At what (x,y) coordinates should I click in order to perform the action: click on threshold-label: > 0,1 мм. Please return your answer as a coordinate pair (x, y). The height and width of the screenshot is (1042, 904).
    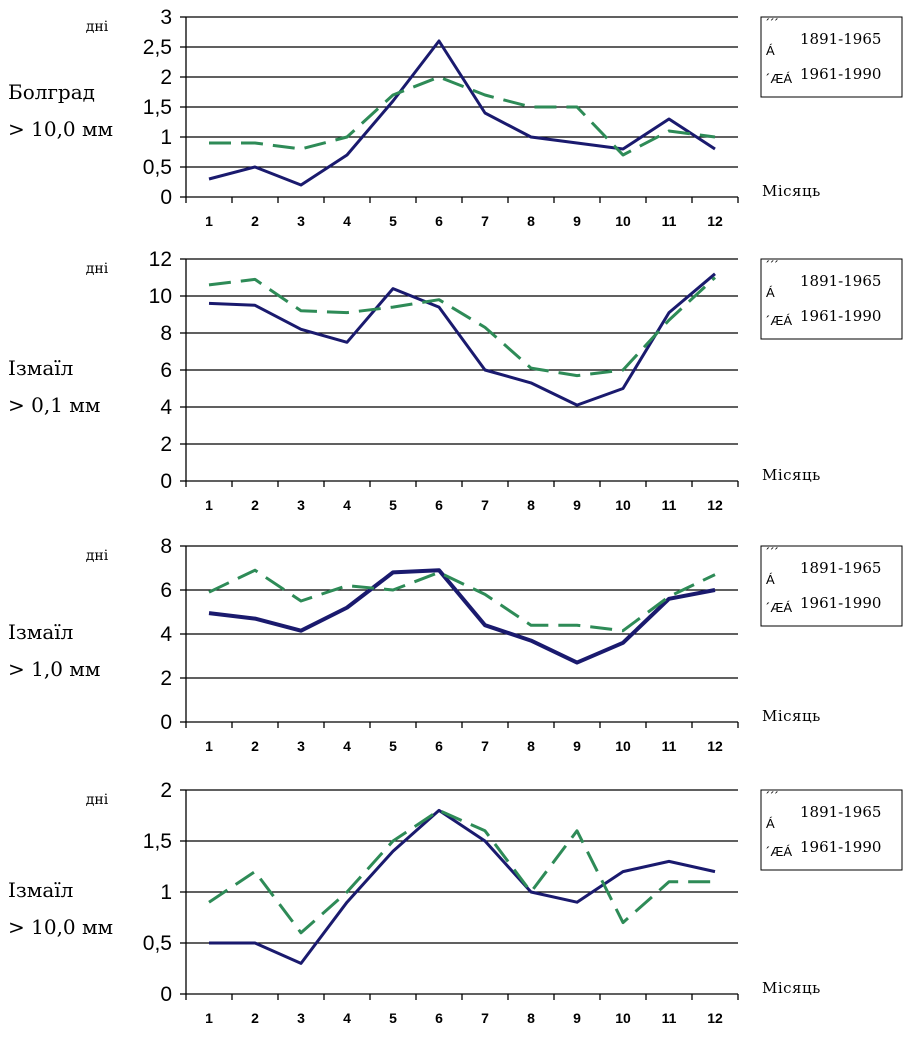
    Looking at the image, I should click on (54, 405).